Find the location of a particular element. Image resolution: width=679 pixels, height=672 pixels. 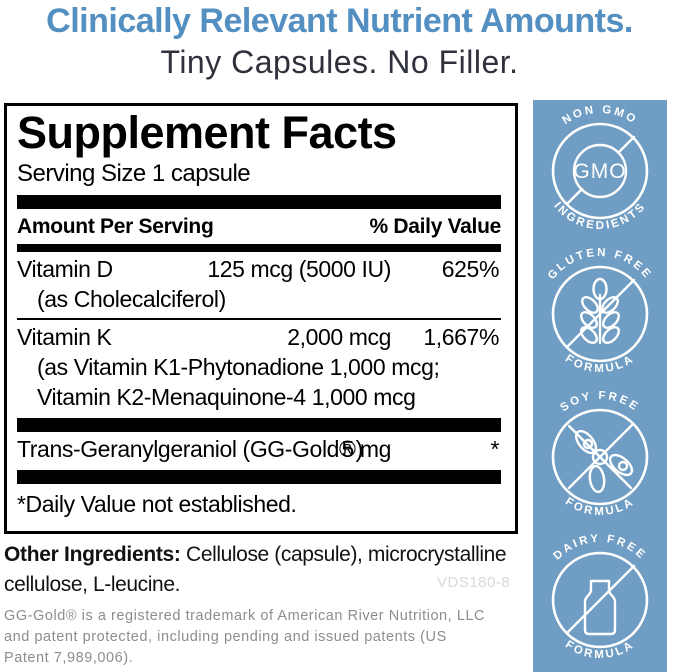

svg-text: DAIRY FREE is located at coordinates (599, 548).